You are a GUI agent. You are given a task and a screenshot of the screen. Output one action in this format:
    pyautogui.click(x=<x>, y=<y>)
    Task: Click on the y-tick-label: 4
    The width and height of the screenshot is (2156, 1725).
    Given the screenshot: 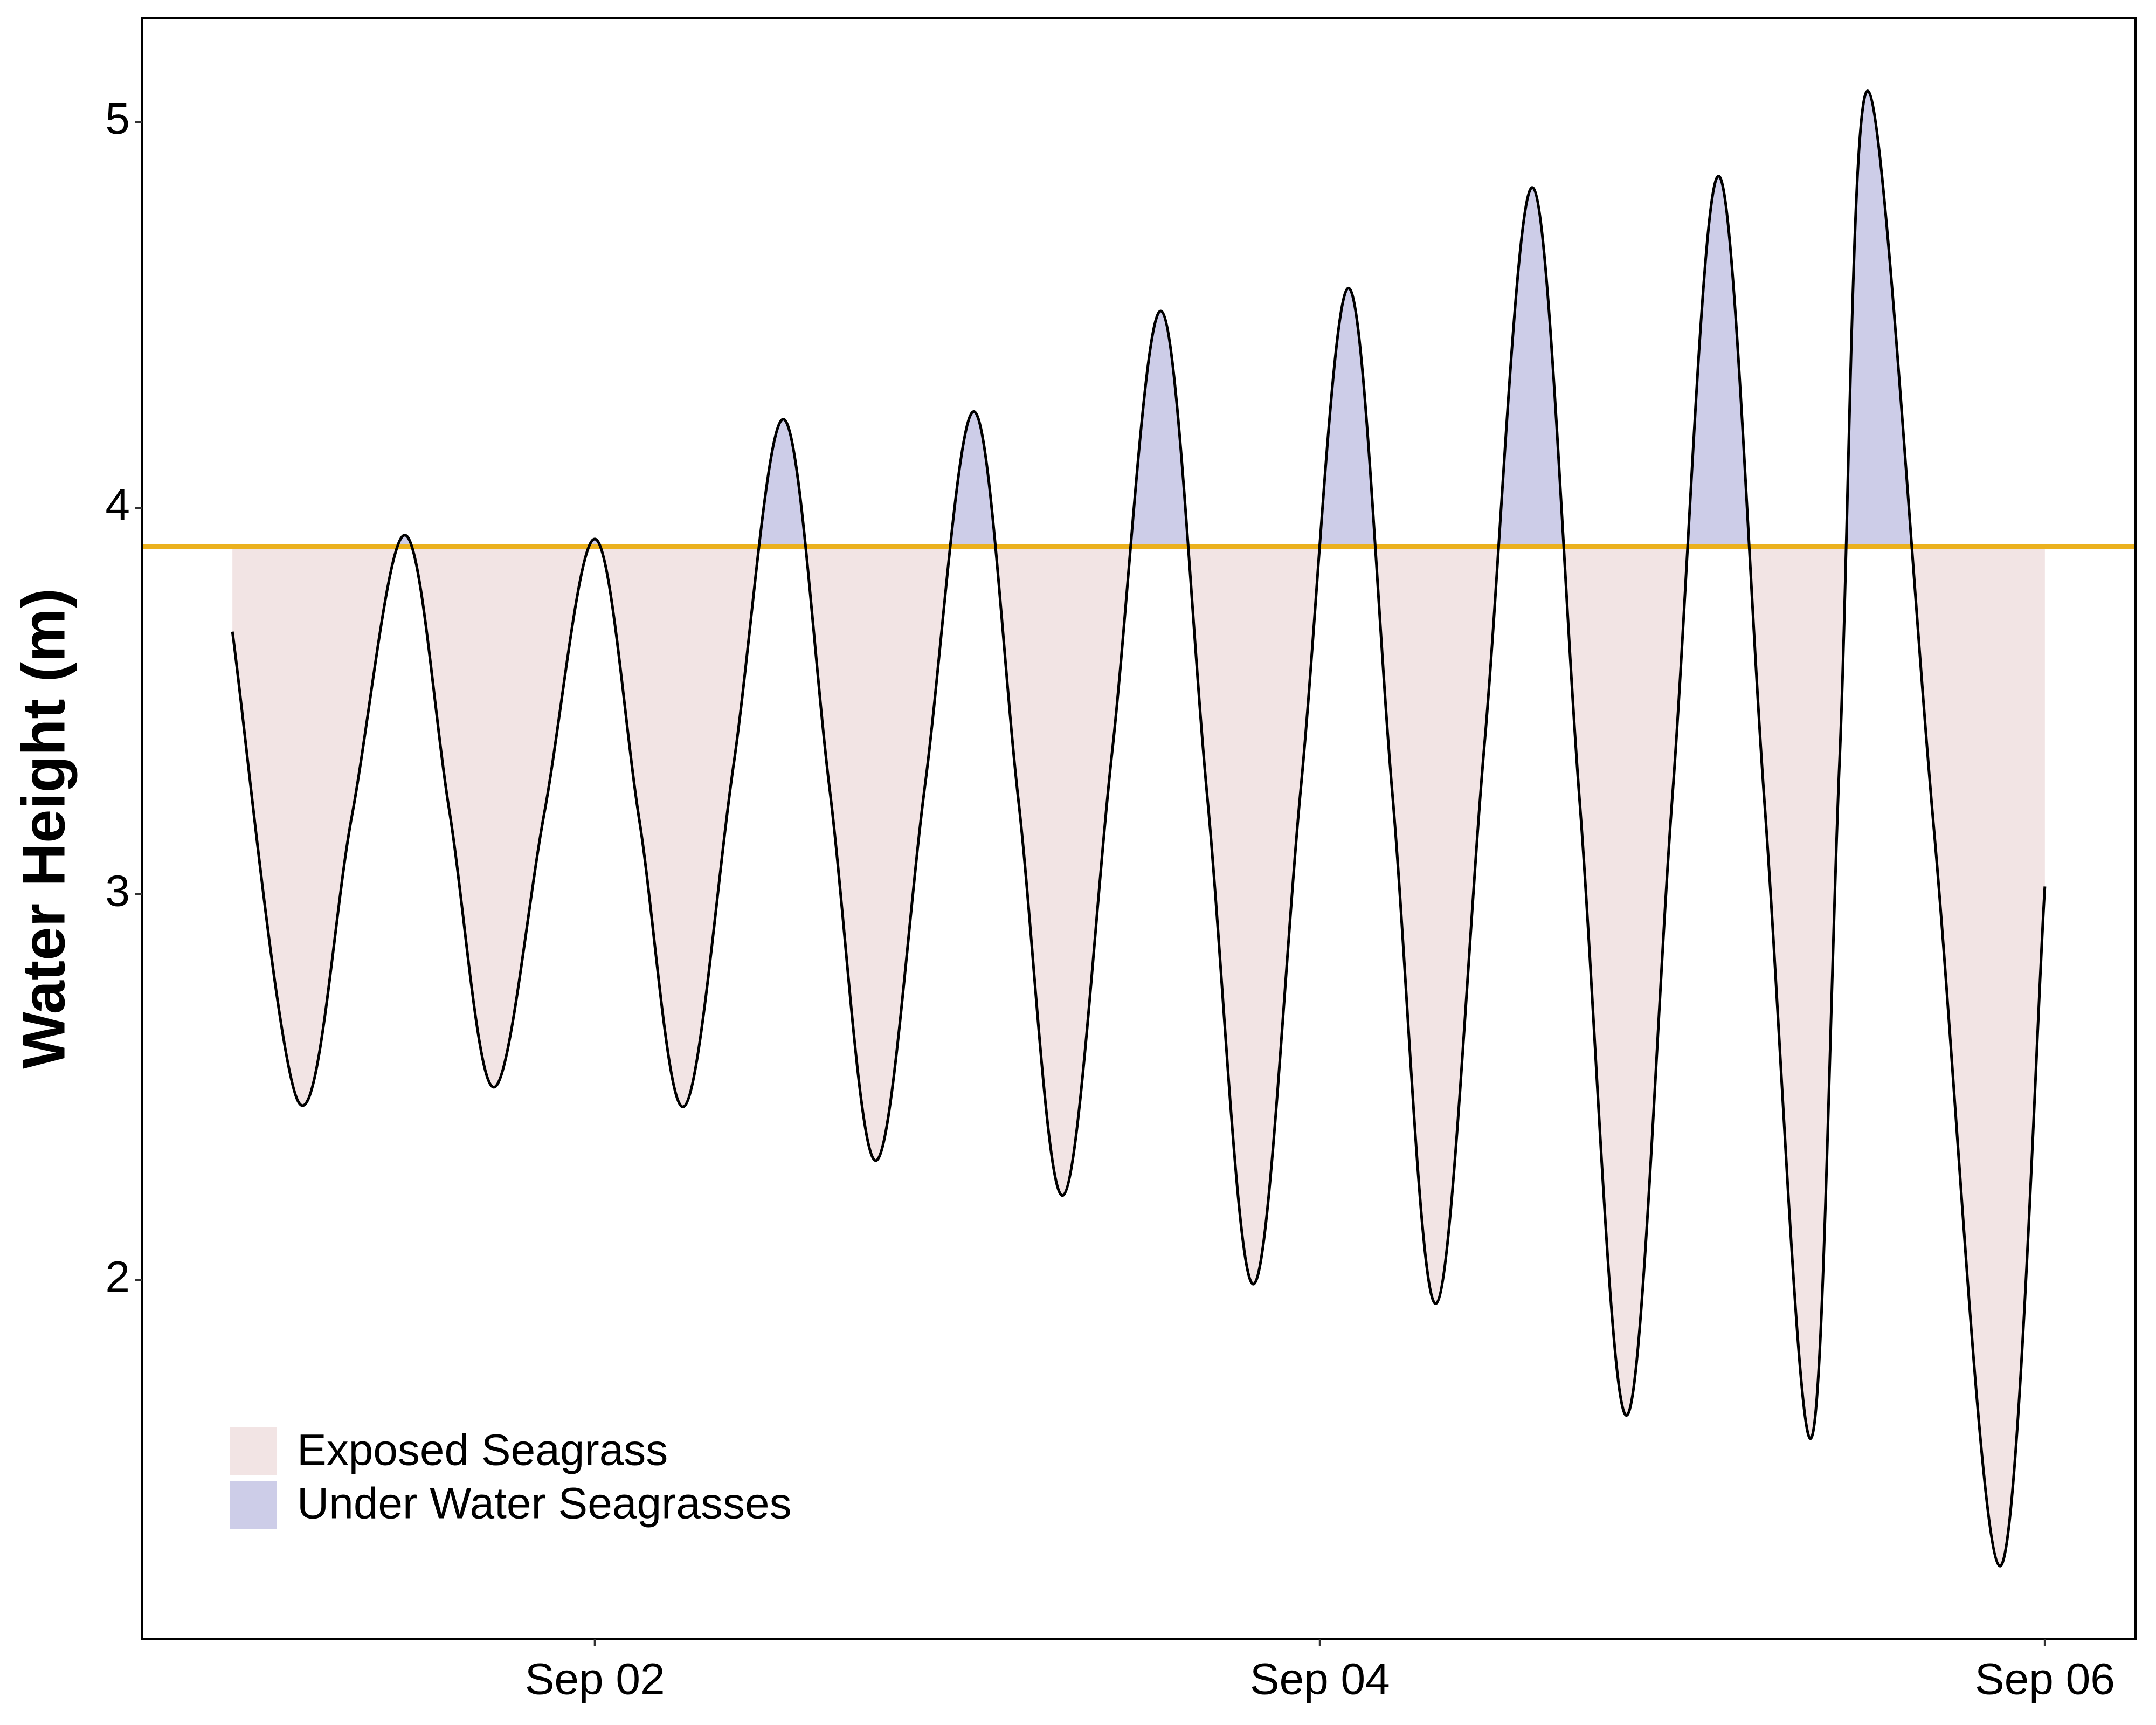 What is the action you would take?
    pyautogui.click(x=117, y=504)
    